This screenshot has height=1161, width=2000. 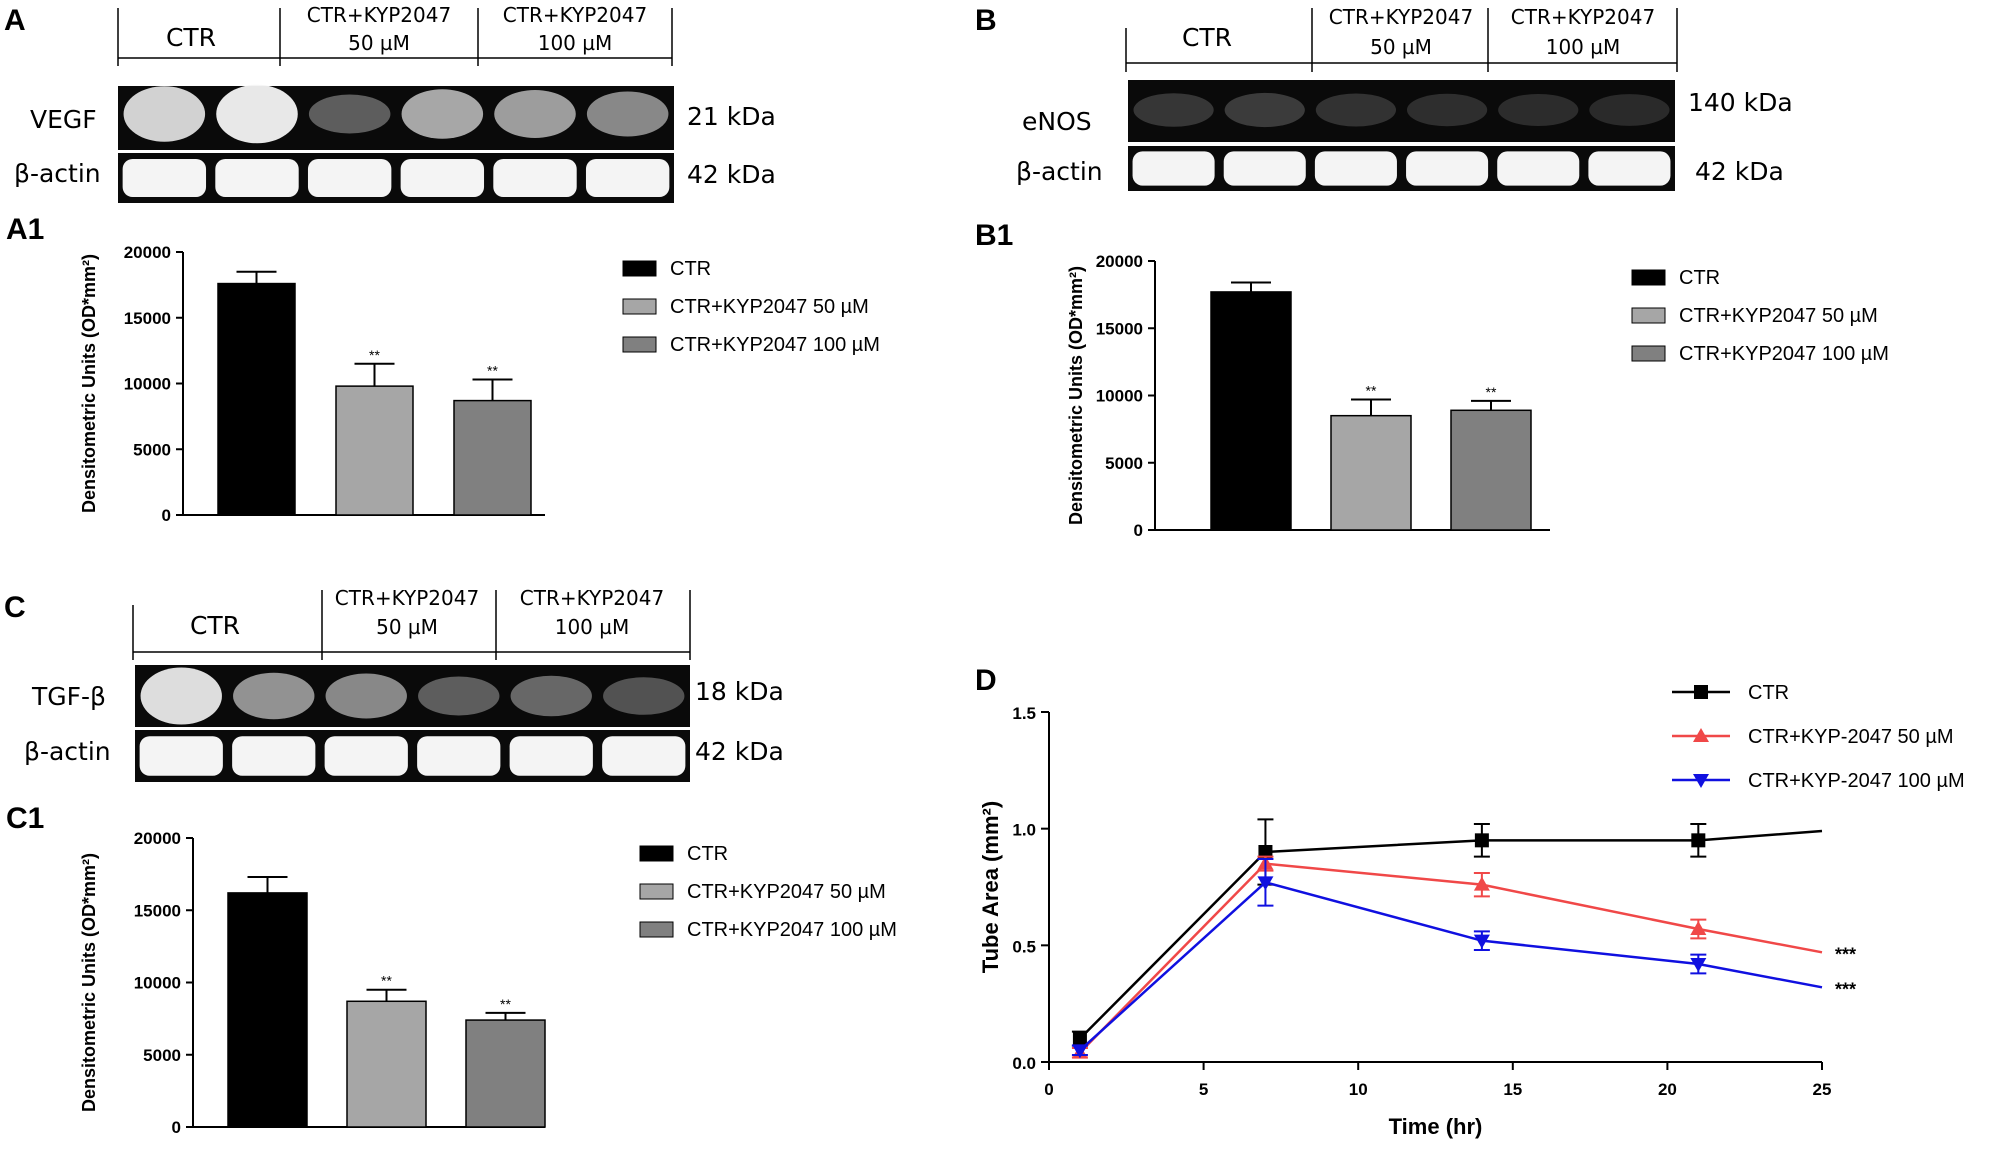 What do you see at coordinates (1057, 121) in the screenshot?
I see `blot-b-protein-label: eNOS` at bounding box center [1057, 121].